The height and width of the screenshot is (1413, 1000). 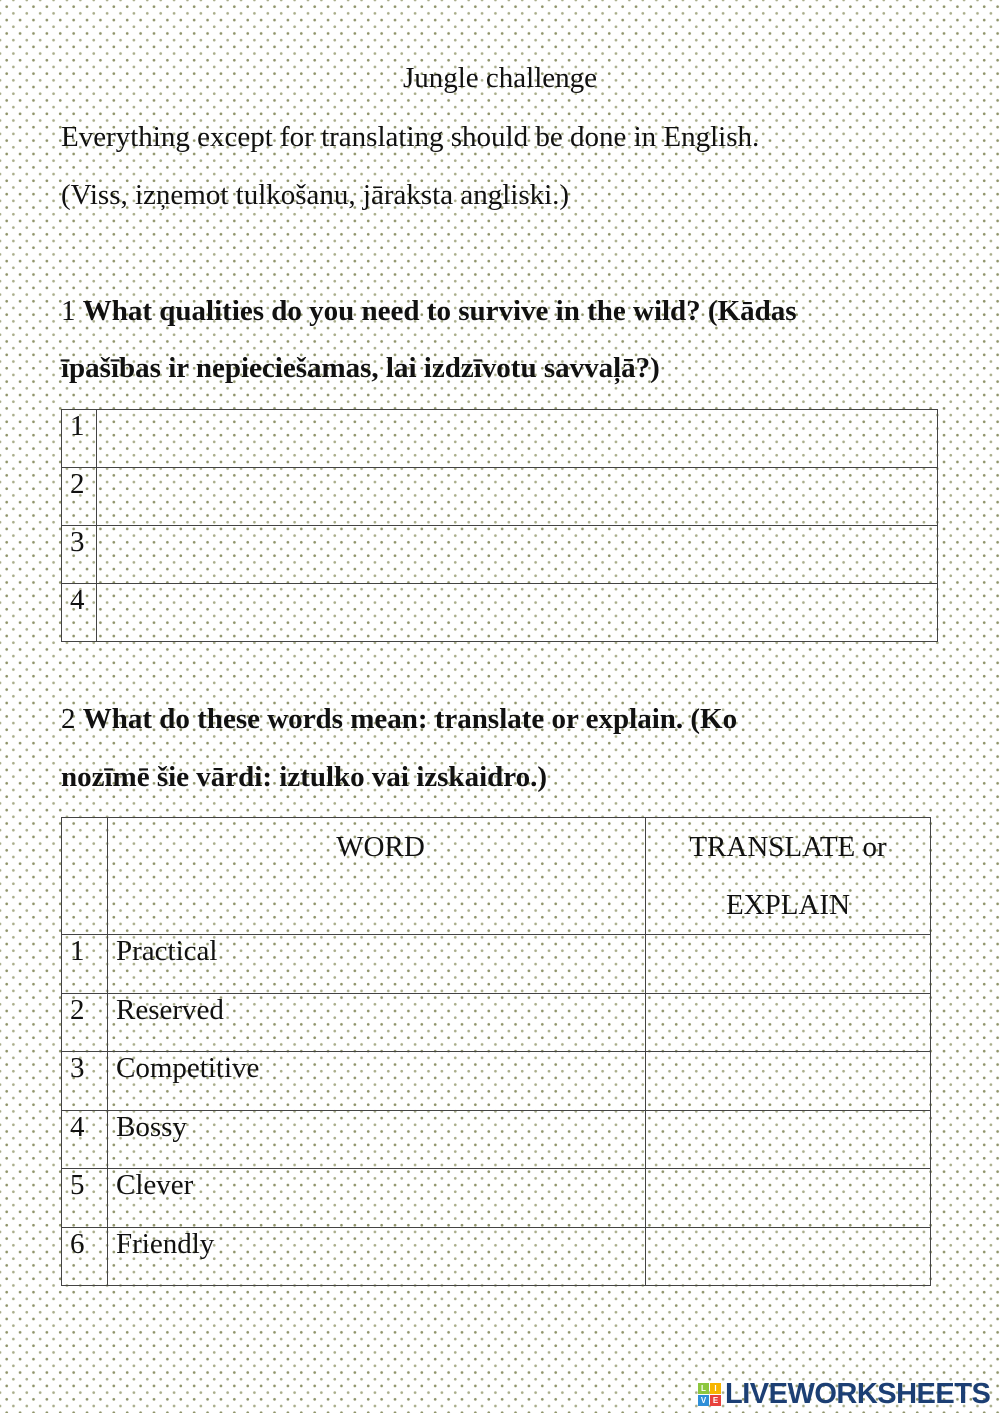 I want to click on table-row: 2, so click(x=499, y=496).